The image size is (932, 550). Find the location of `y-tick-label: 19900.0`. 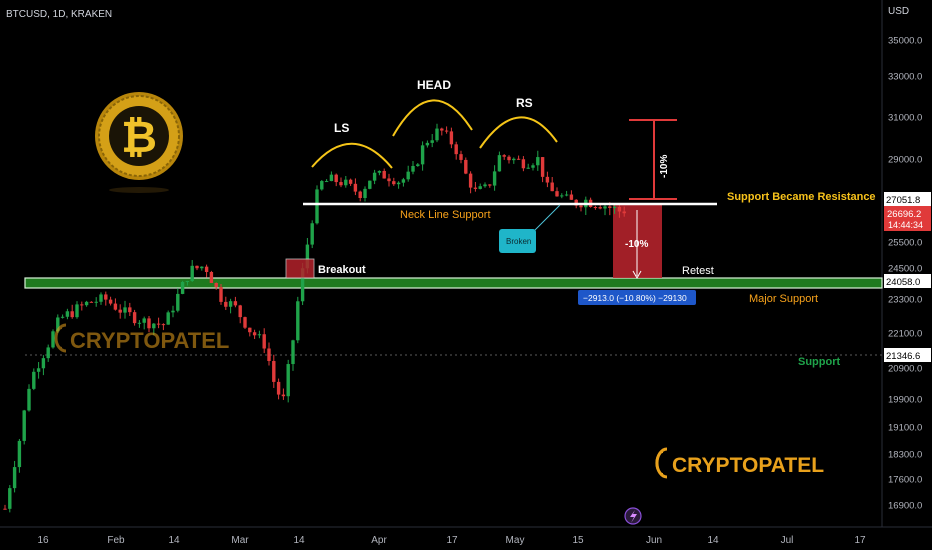

y-tick-label: 19900.0 is located at coordinates (905, 400).